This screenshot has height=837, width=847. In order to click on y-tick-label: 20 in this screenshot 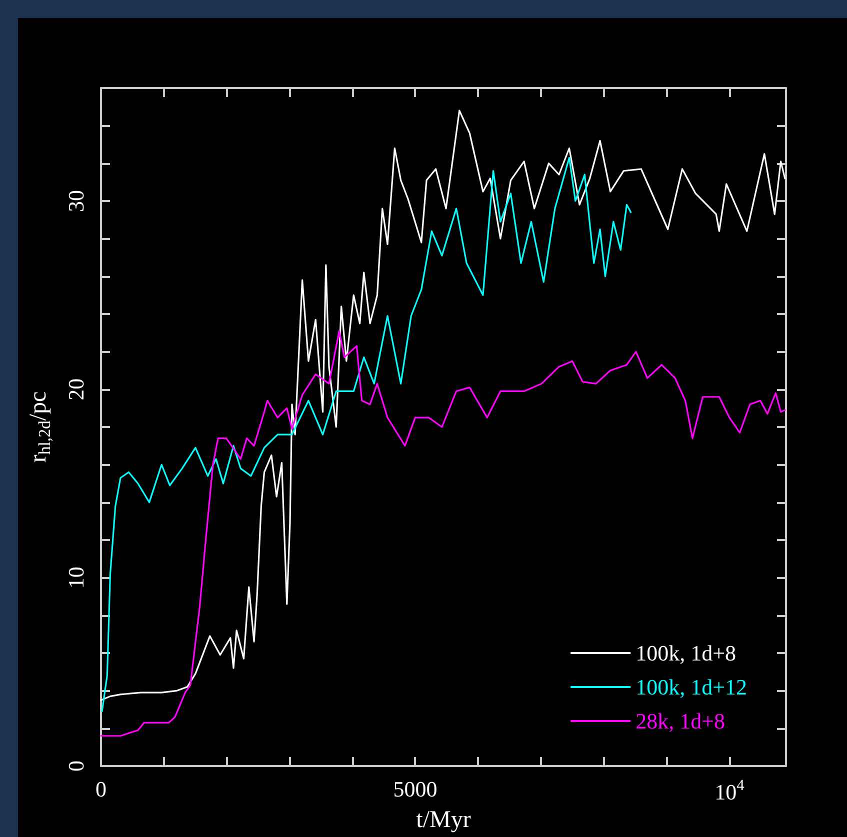, I will do `click(76, 389)`.